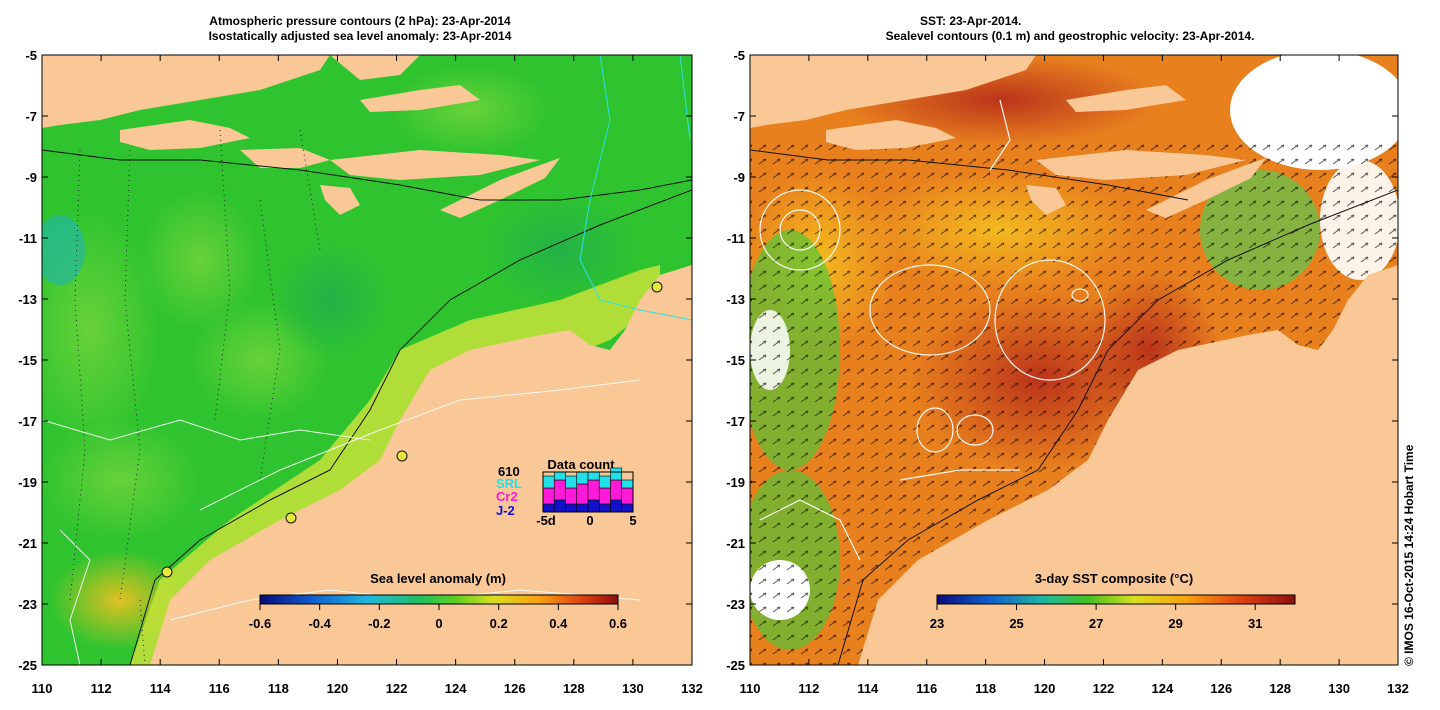 The width and height of the screenshot is (1440, 710). I want to click on left-lat-tick-label: -5, so click(31, 55).